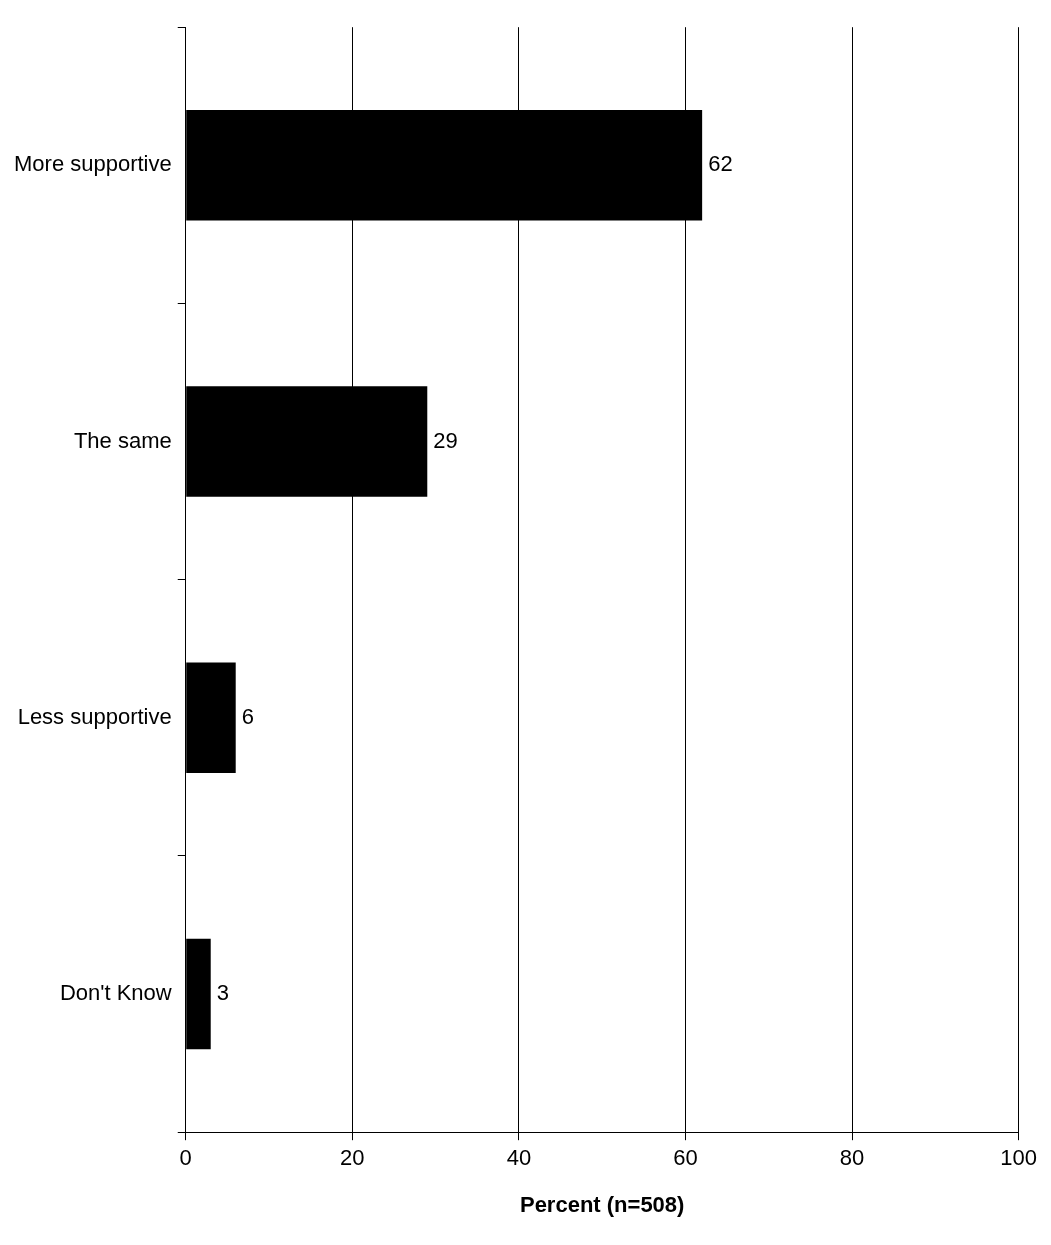 The height and width of the screenshot is (1245, 1051). What do you see at coordinates (247, 716) in the screenshot?
I see `data-label: 6` at bounding box center [247, 716].